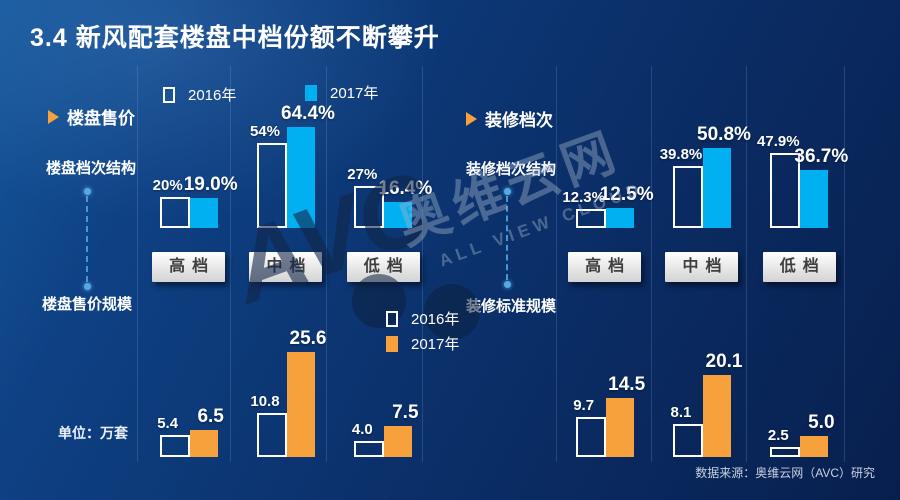 The image size is (900, 500). I want to click on bar-value-2017年: 7.5, so click(405, 412).